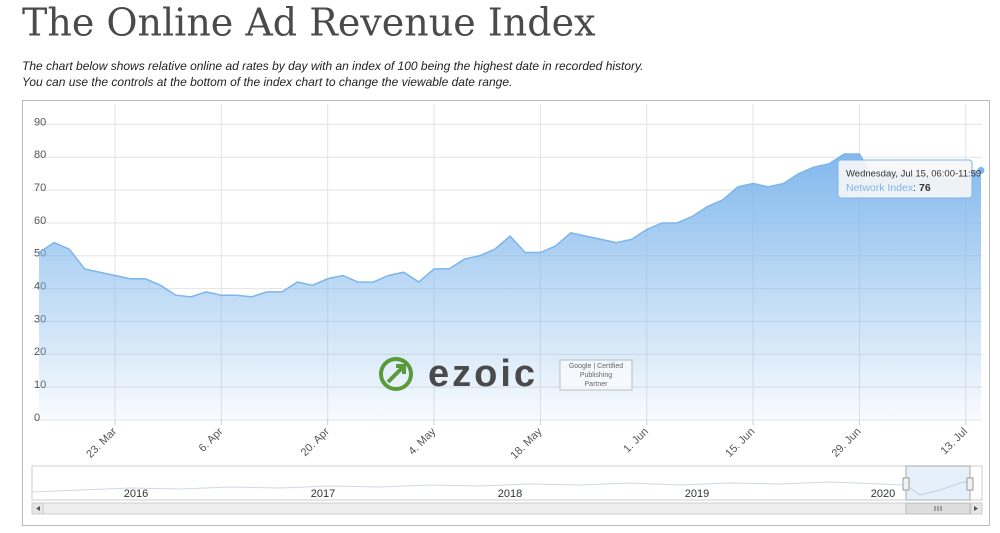 The height and width of the screenshot is (533, 1000). Describe the element at coordinates (483, 374) in the screenshot. I see `watermark-brand: ezoic` at that location.